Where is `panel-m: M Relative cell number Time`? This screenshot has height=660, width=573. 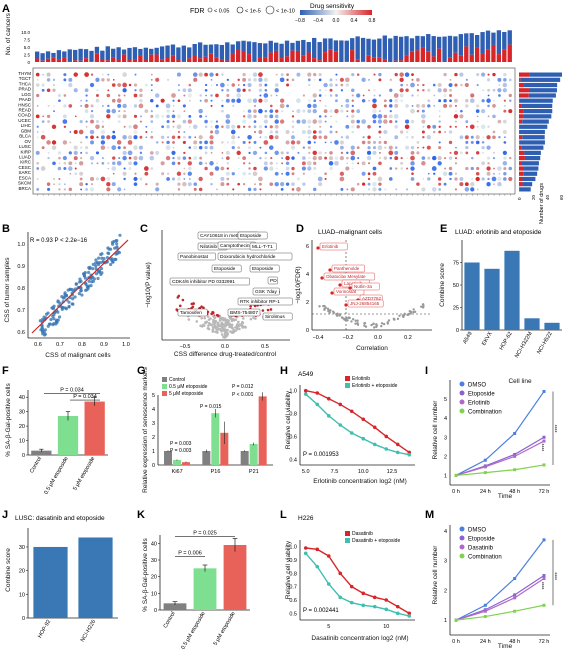
panel-m: M Relative cell number Time is located at coordinates (468, 579).